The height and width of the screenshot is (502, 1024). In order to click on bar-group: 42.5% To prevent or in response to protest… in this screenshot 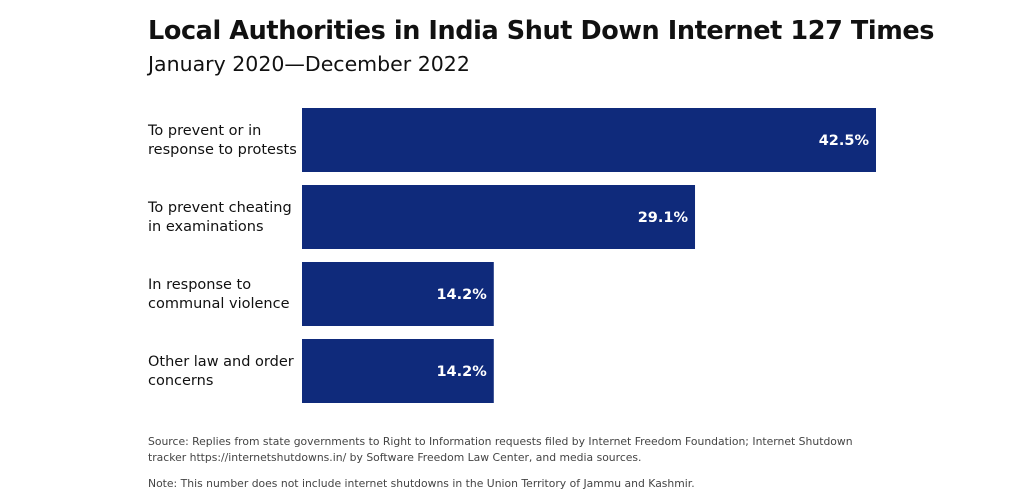, I will do `click(511, 140)`.